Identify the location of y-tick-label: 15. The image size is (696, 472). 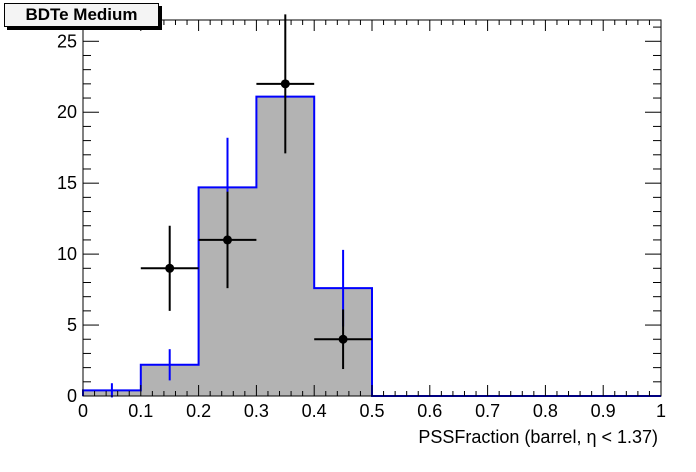
(67, 183).